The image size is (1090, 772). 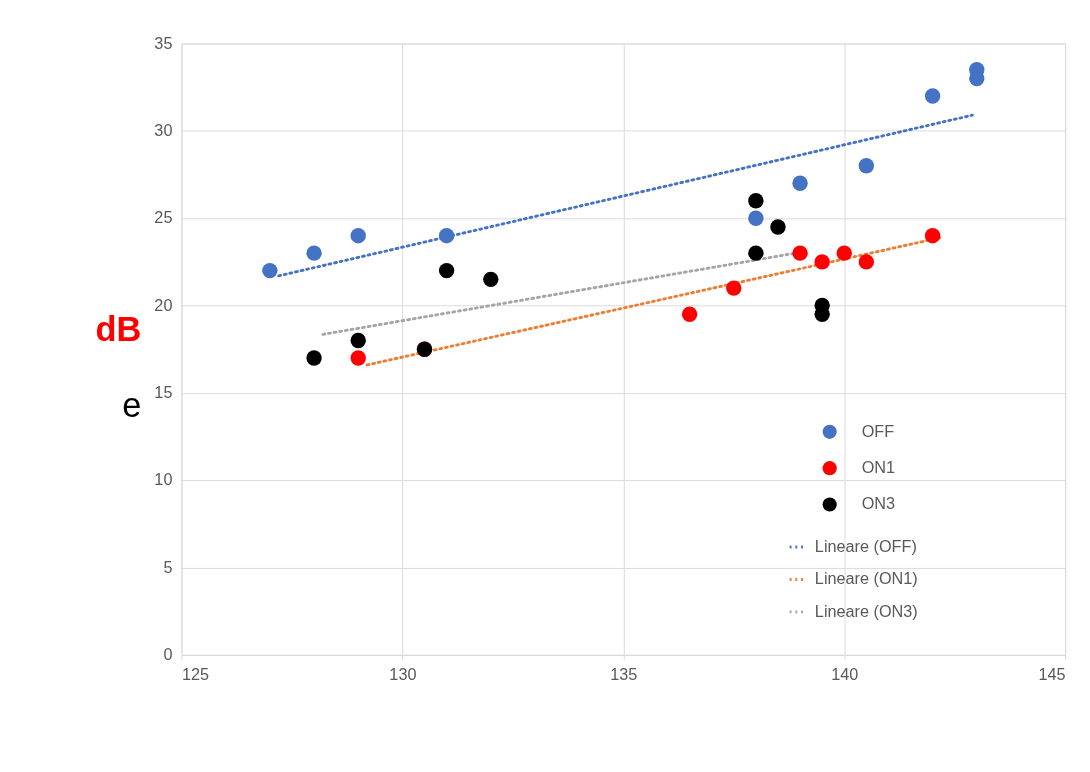 What do you see at coordinates (403, 674) in the screenshot?
I see `x-tick-label: 130` at bounding box center [403, 674].